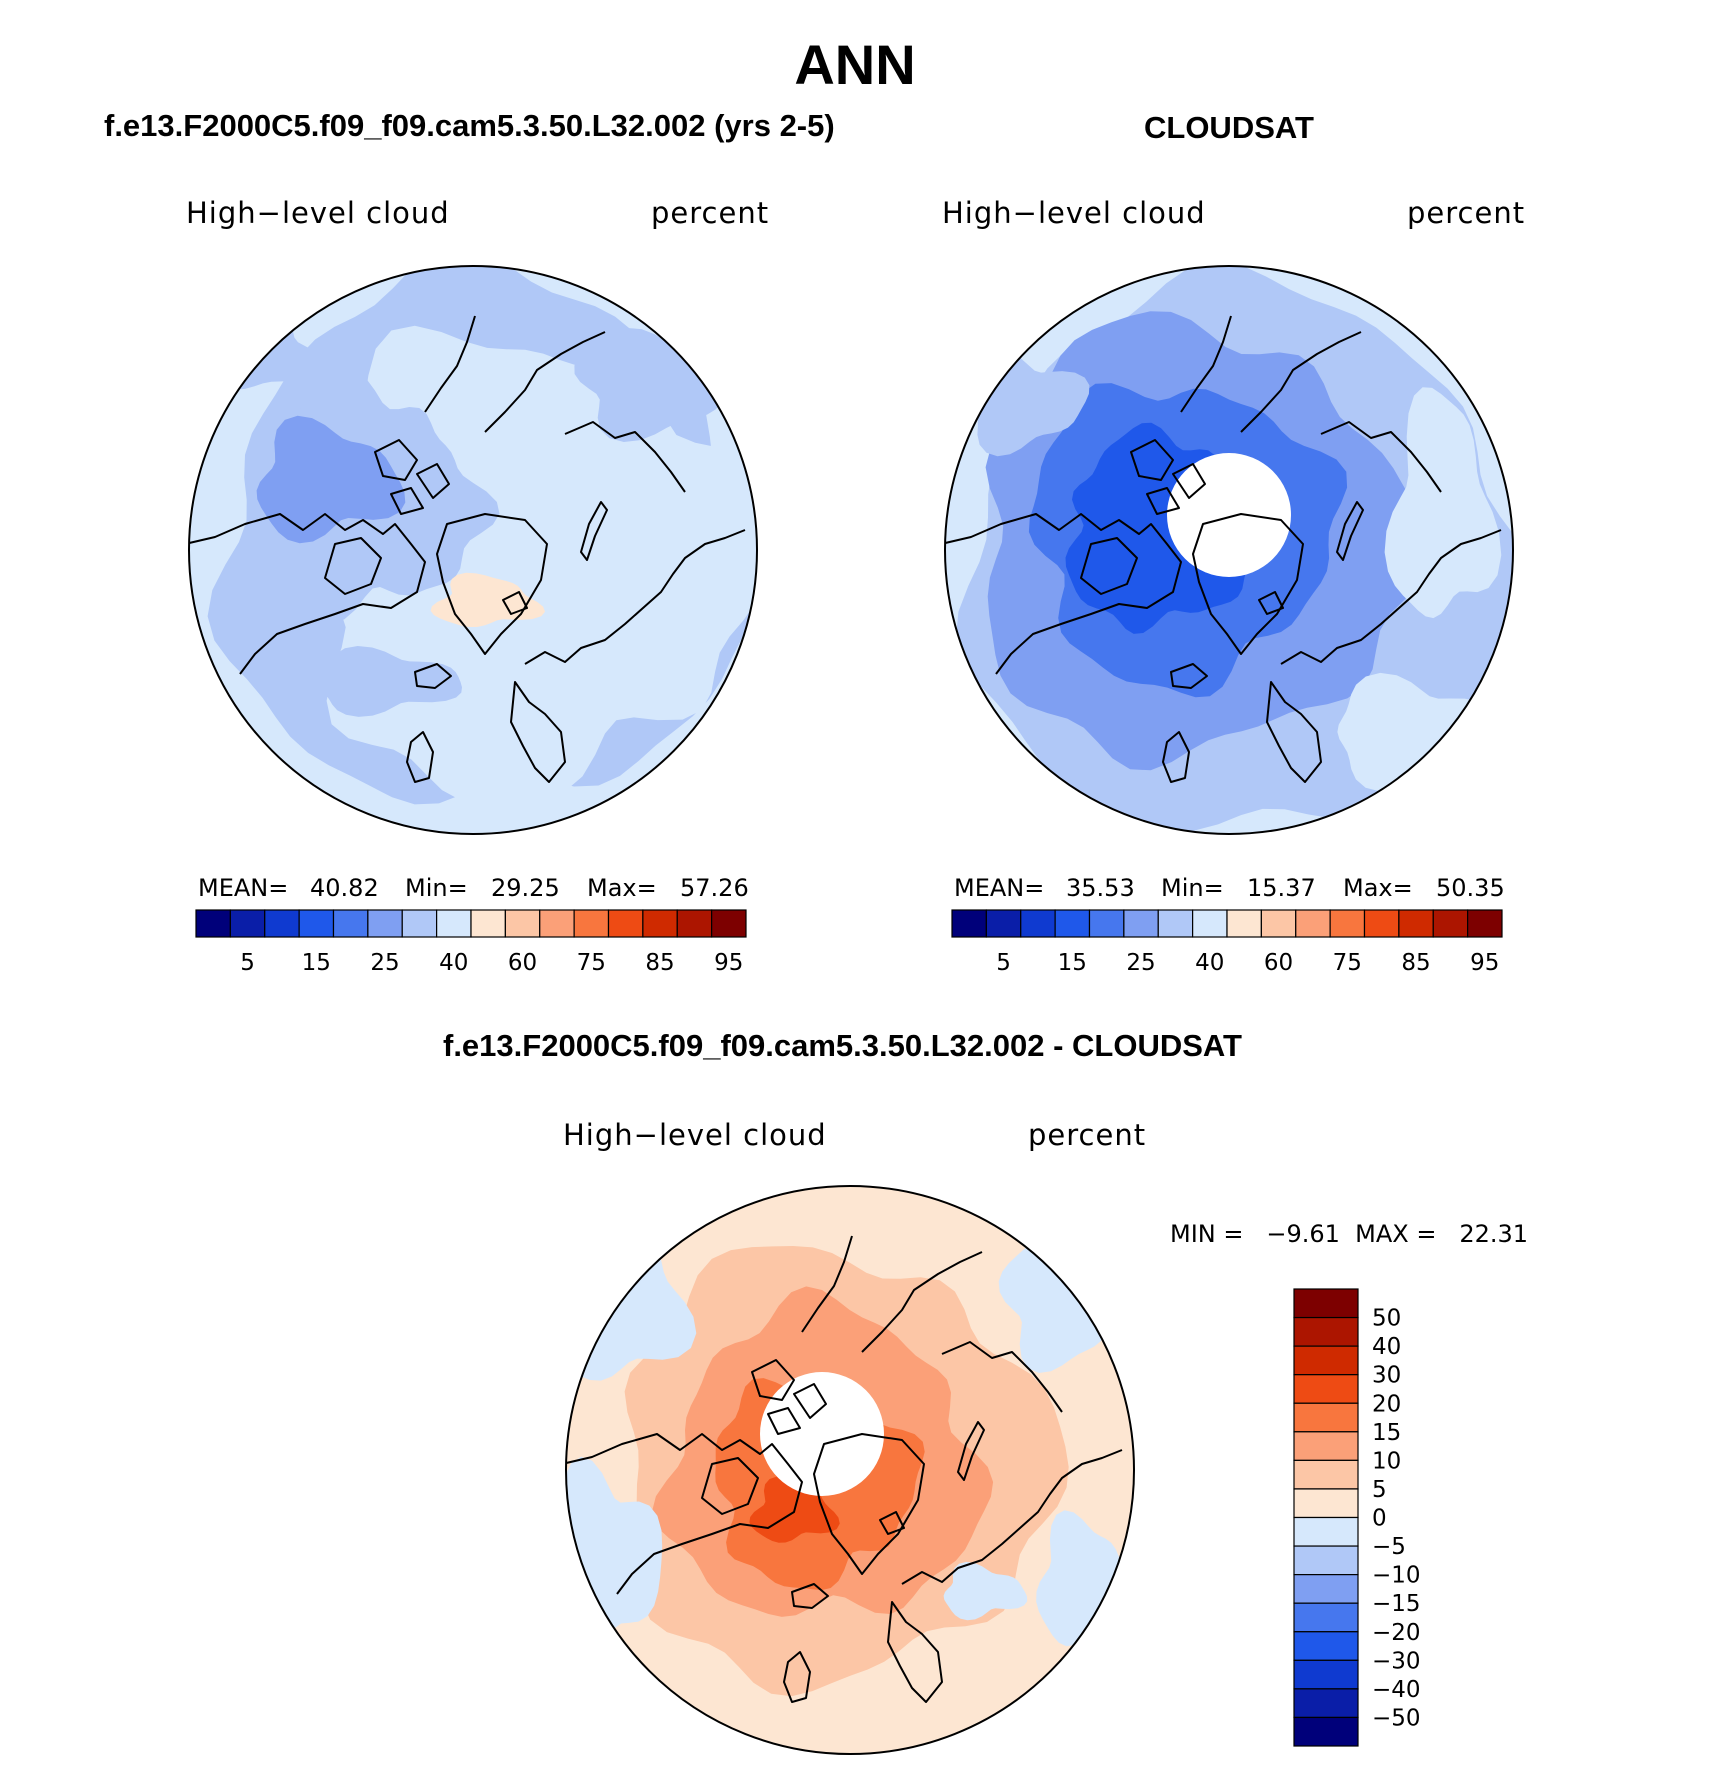 This screenshot has height=1765, width=1710. I want to click on panel1-colorbar: 5 15 25 40 60 75 85 95, so click(471, 942).